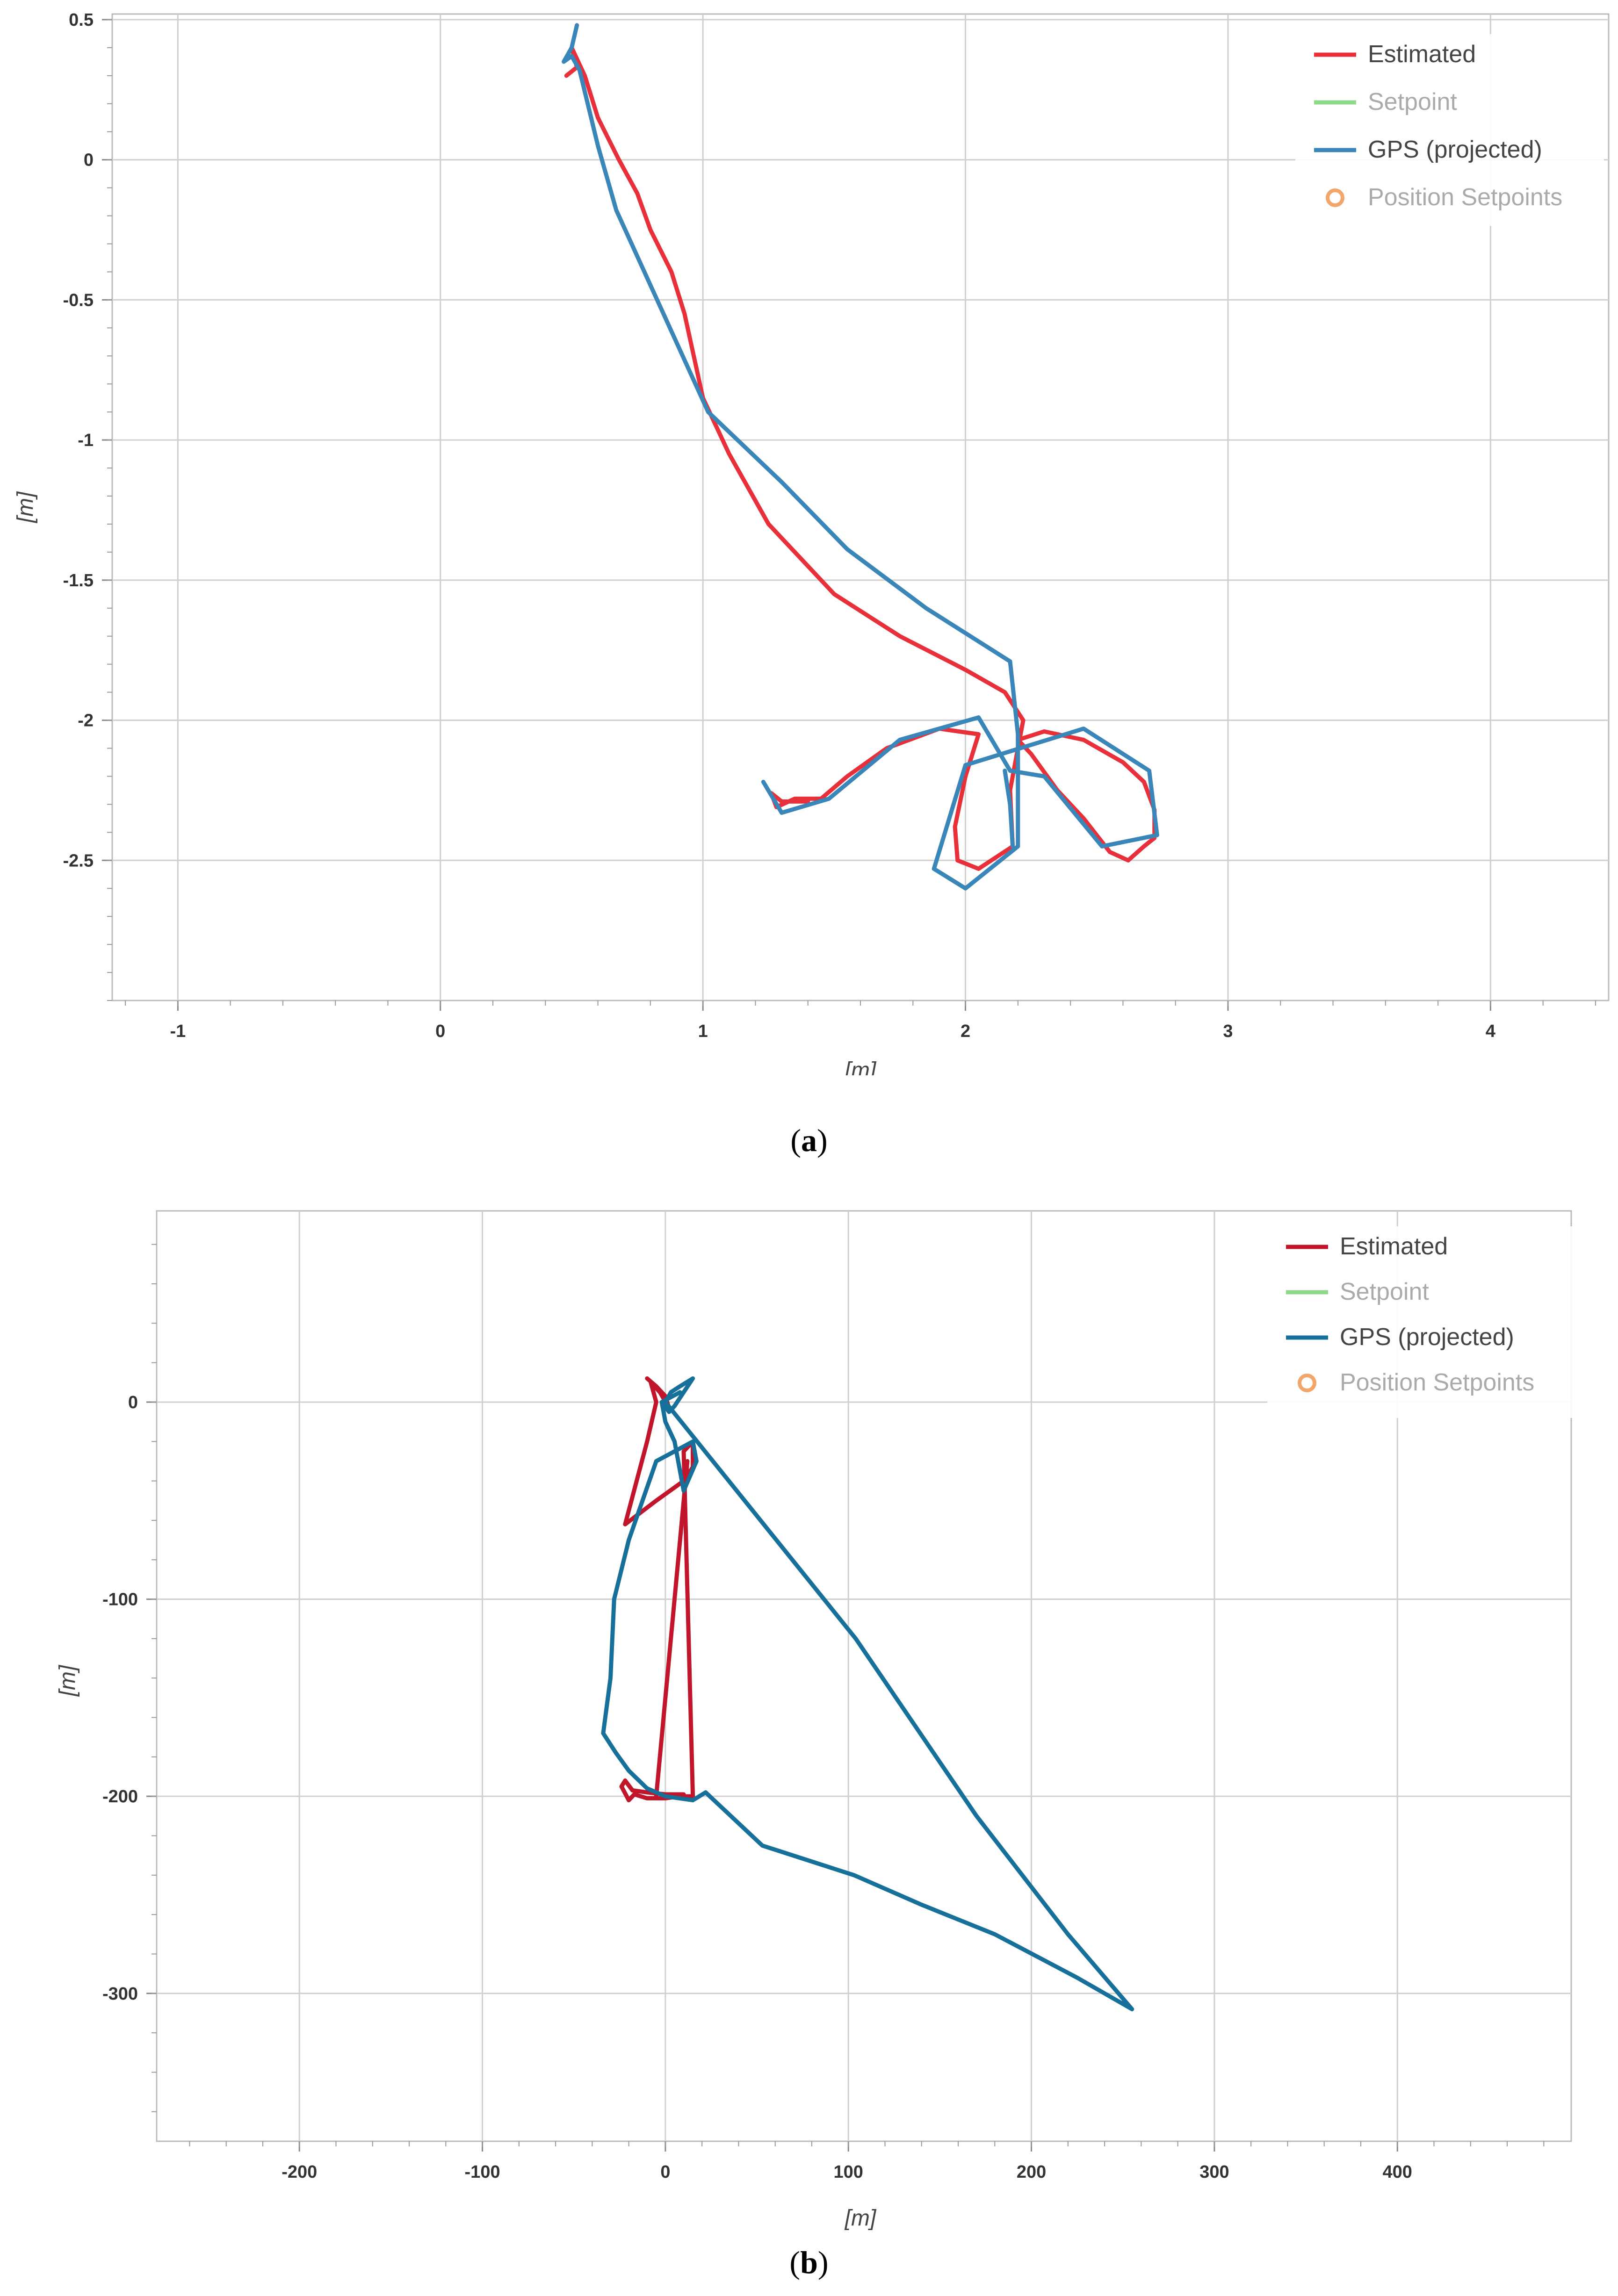 The image size is (1618, 2296). What do you see at coordinates (78, 861) in the screenshot?
I see `y-tick-label: -2.5` at bounding box center [78, 861].